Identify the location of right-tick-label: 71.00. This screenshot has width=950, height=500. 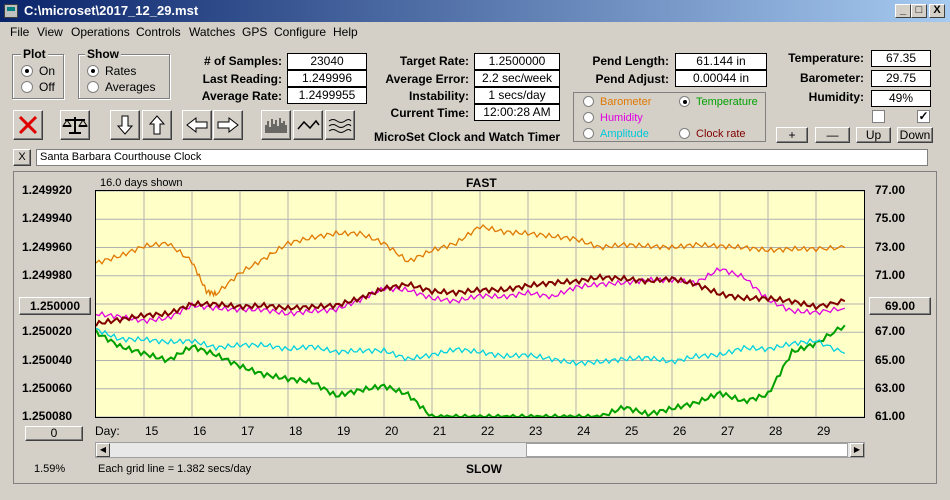
(890, 274).